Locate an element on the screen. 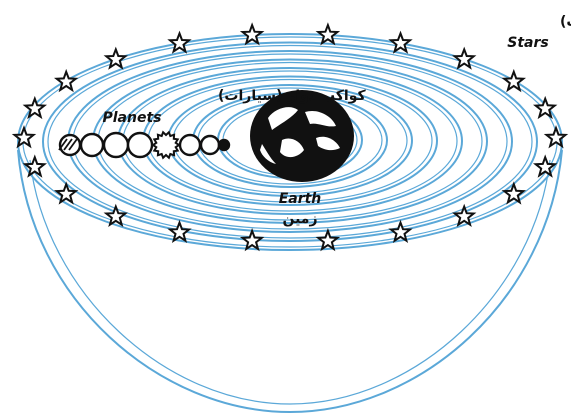 The width and height of the screenshot is (571, 417). planets-label-fa: کواکب دوار (سیارات) is located at coordinates (292, 96).